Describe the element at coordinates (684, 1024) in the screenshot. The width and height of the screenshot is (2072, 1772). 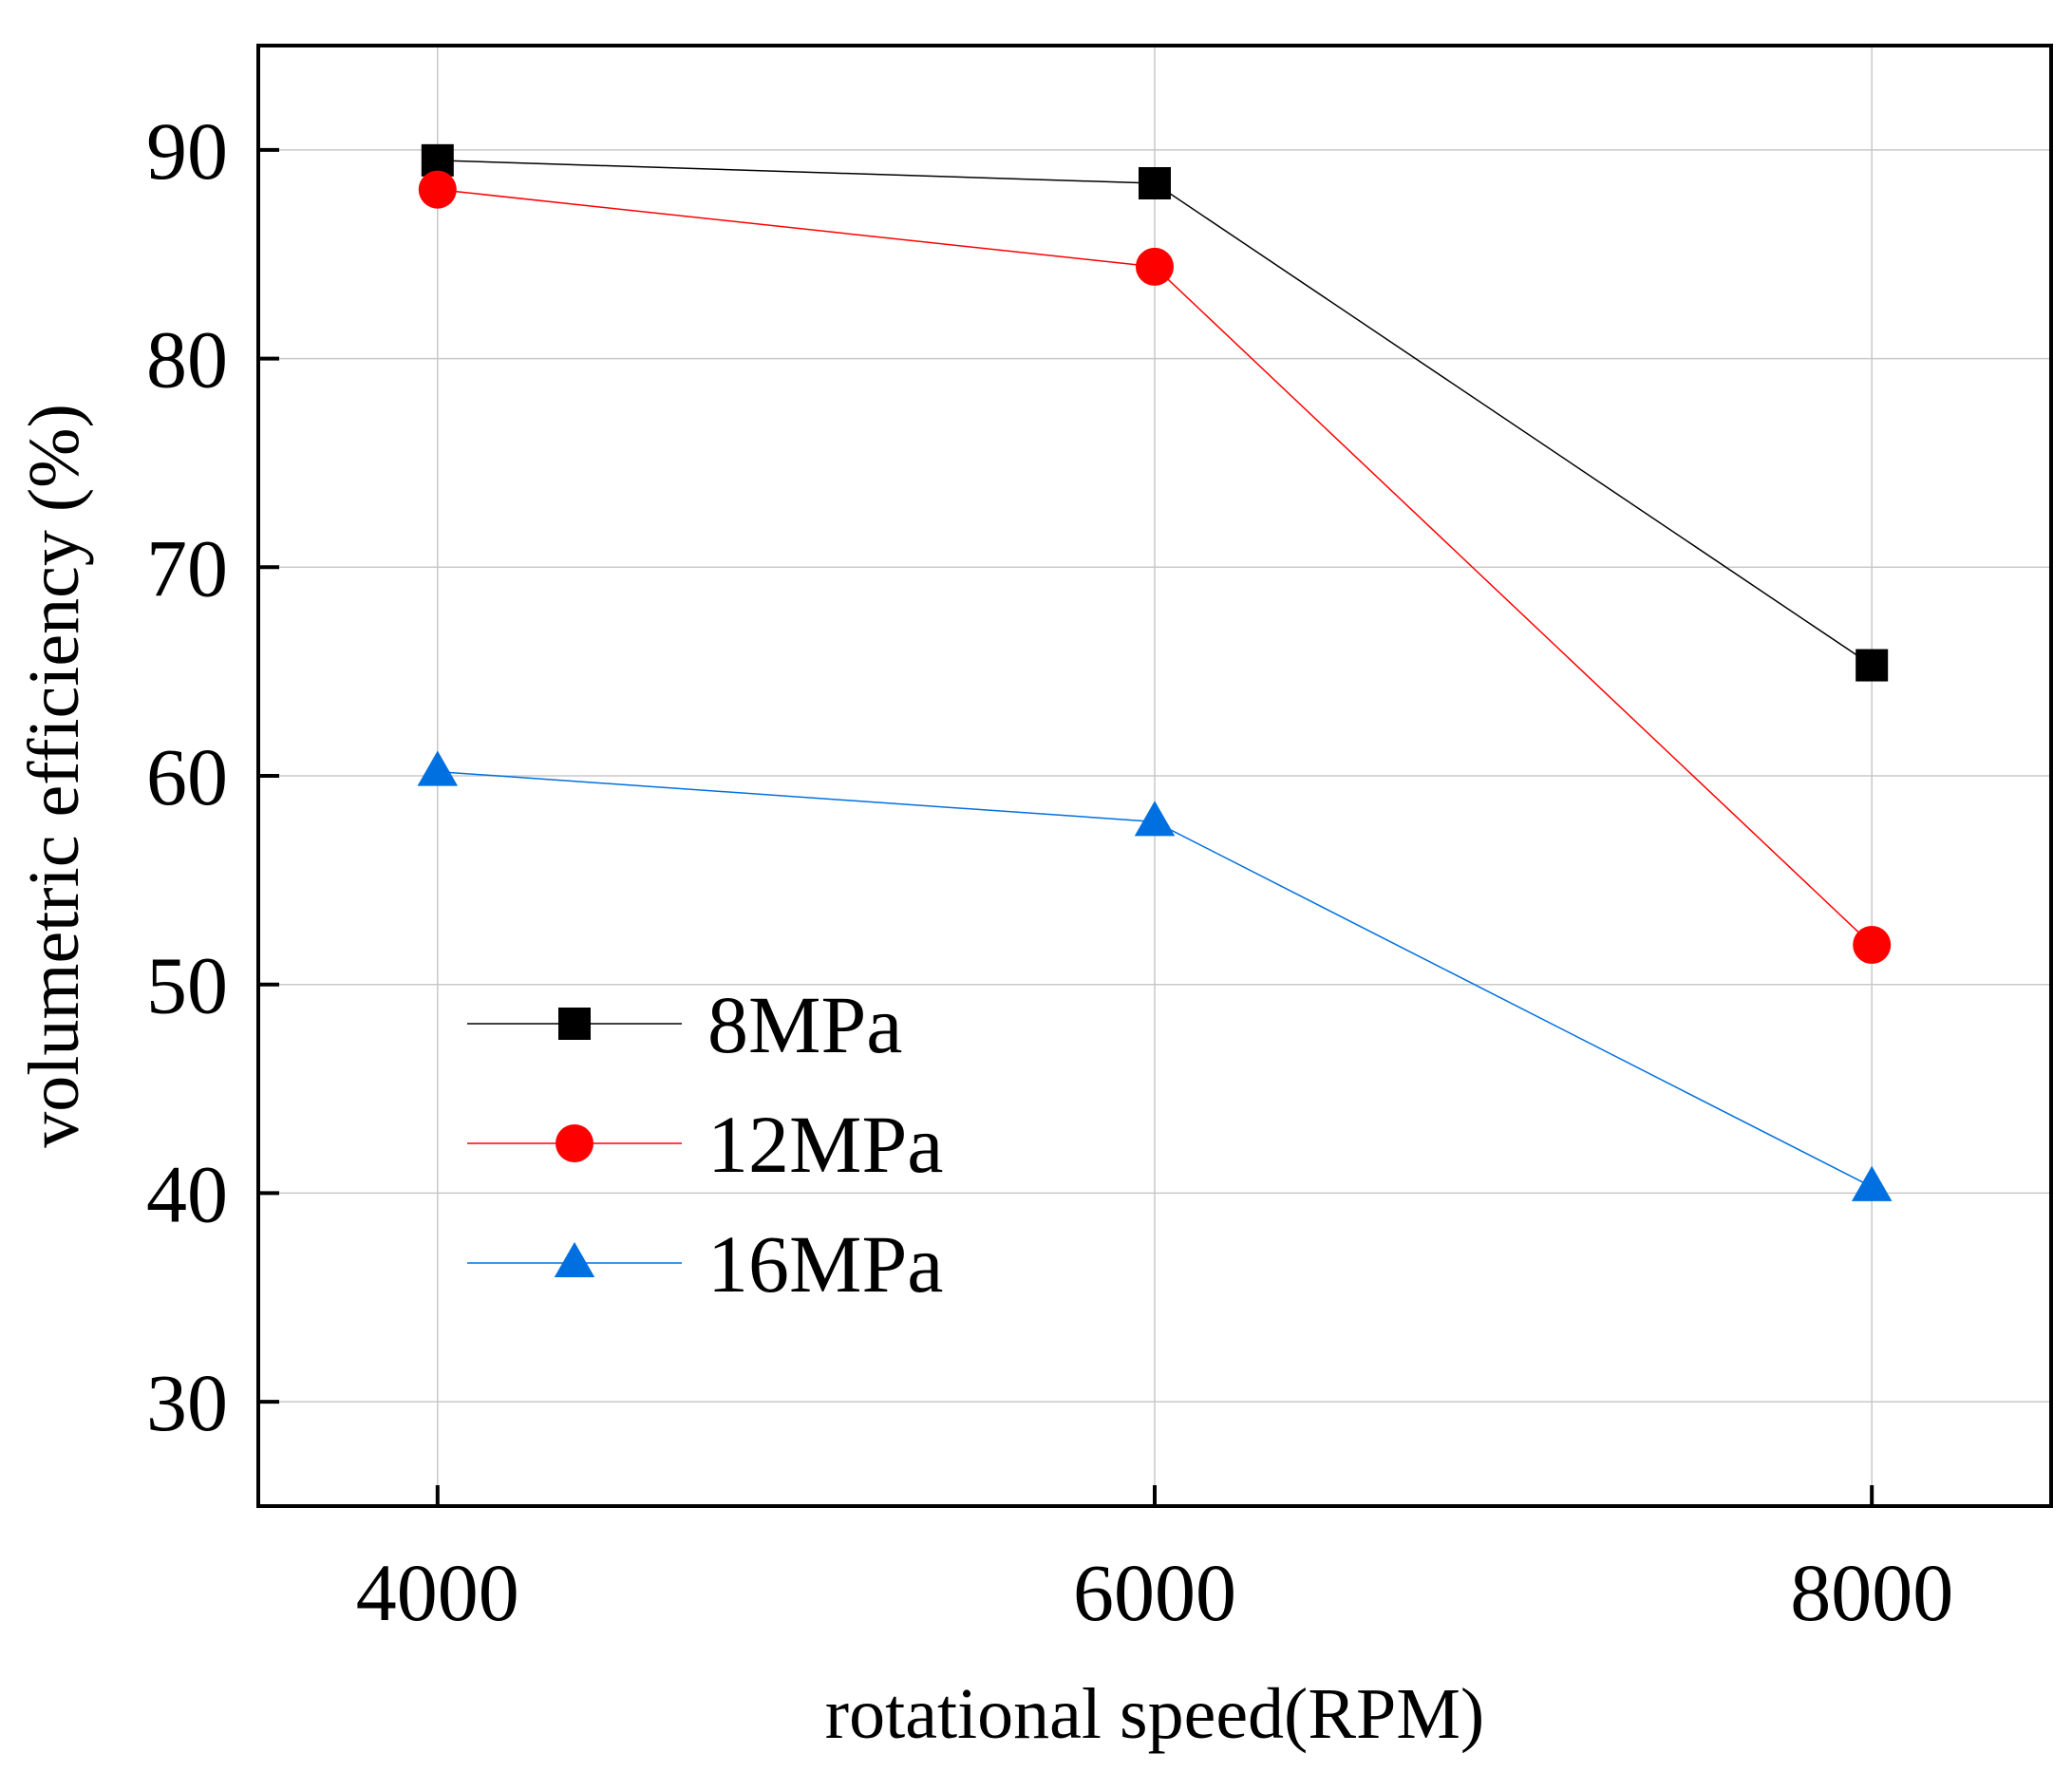
I see `legend-item-8MPa: 8MPa` at that location.